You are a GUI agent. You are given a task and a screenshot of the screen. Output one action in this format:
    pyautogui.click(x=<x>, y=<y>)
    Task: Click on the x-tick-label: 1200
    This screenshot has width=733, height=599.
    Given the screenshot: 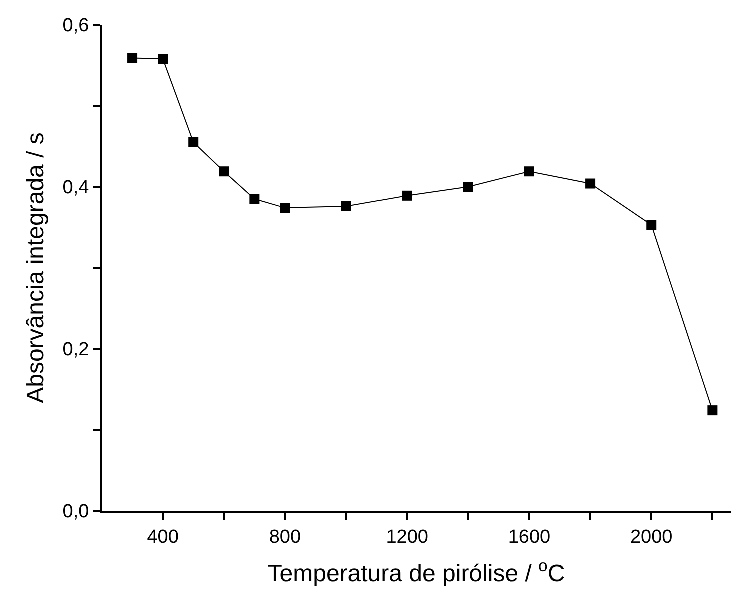 What is the action you would take?
    pyautogui.click(x=407, y=537)
    